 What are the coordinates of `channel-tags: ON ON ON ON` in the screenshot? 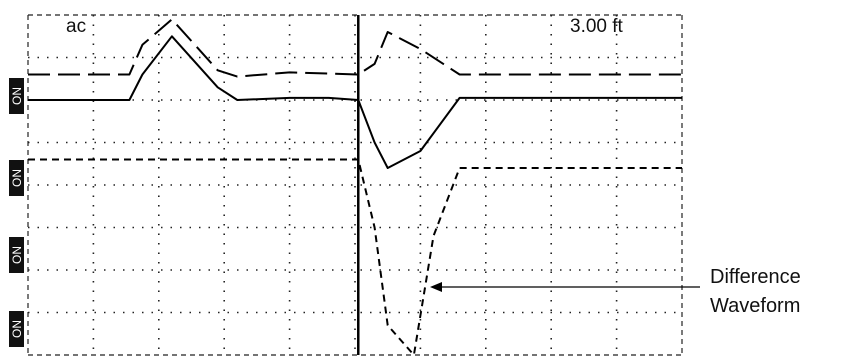 It's located at (16, 212).